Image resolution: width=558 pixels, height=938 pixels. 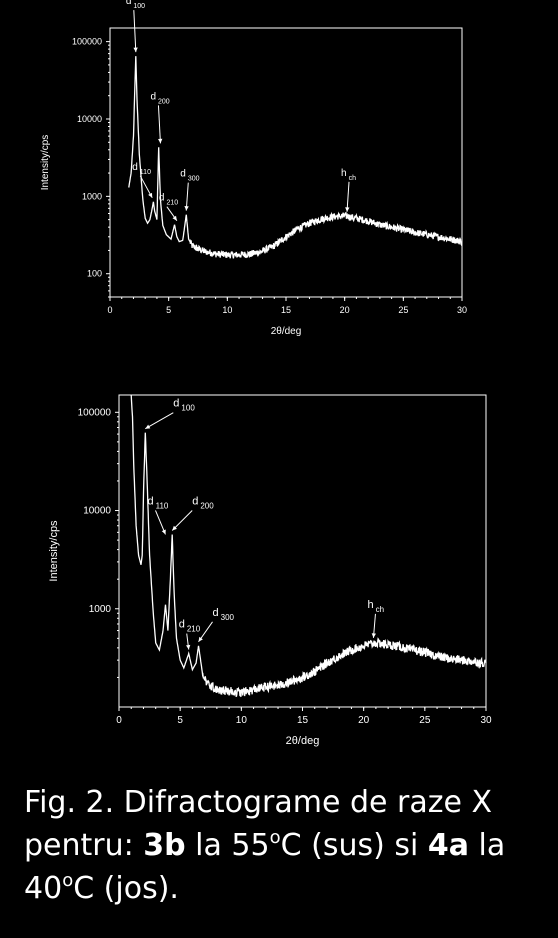 What do you see at coordinates (126, 888) in the screenshot?
I see `caption-text: C (jos).` at bounding box center [126, 888].